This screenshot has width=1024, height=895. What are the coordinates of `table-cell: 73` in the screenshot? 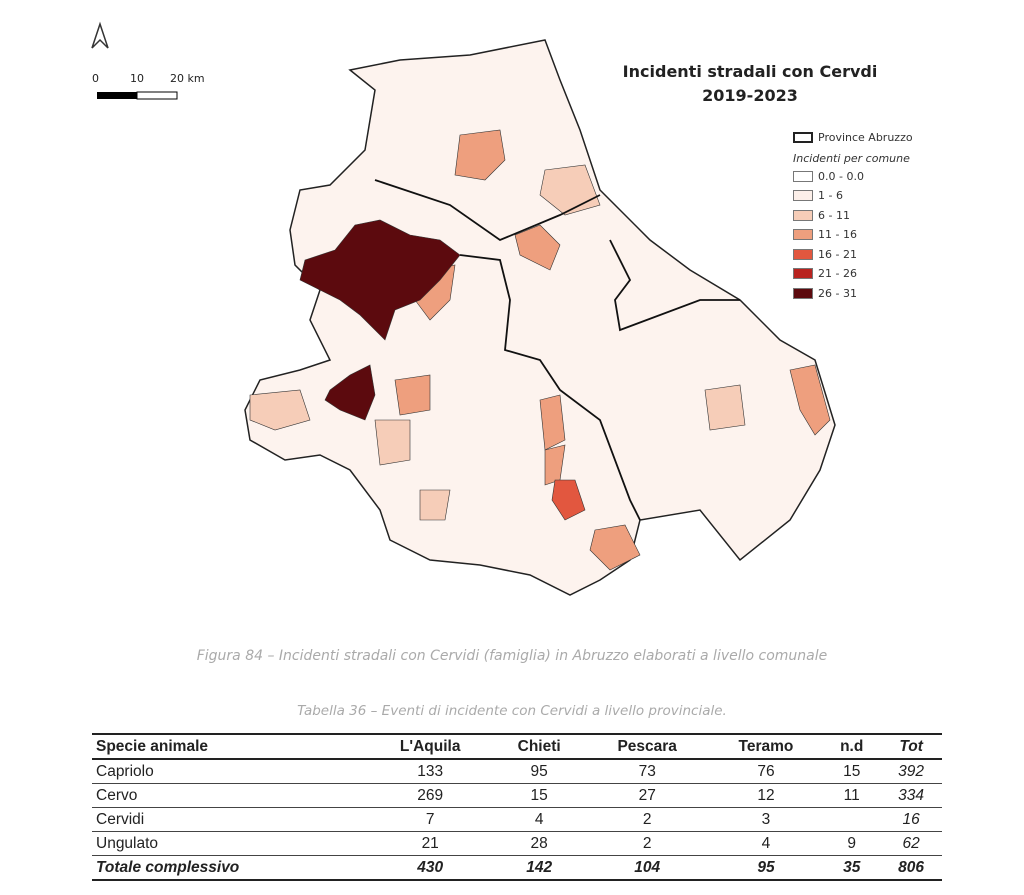 It's located at (647, 771).